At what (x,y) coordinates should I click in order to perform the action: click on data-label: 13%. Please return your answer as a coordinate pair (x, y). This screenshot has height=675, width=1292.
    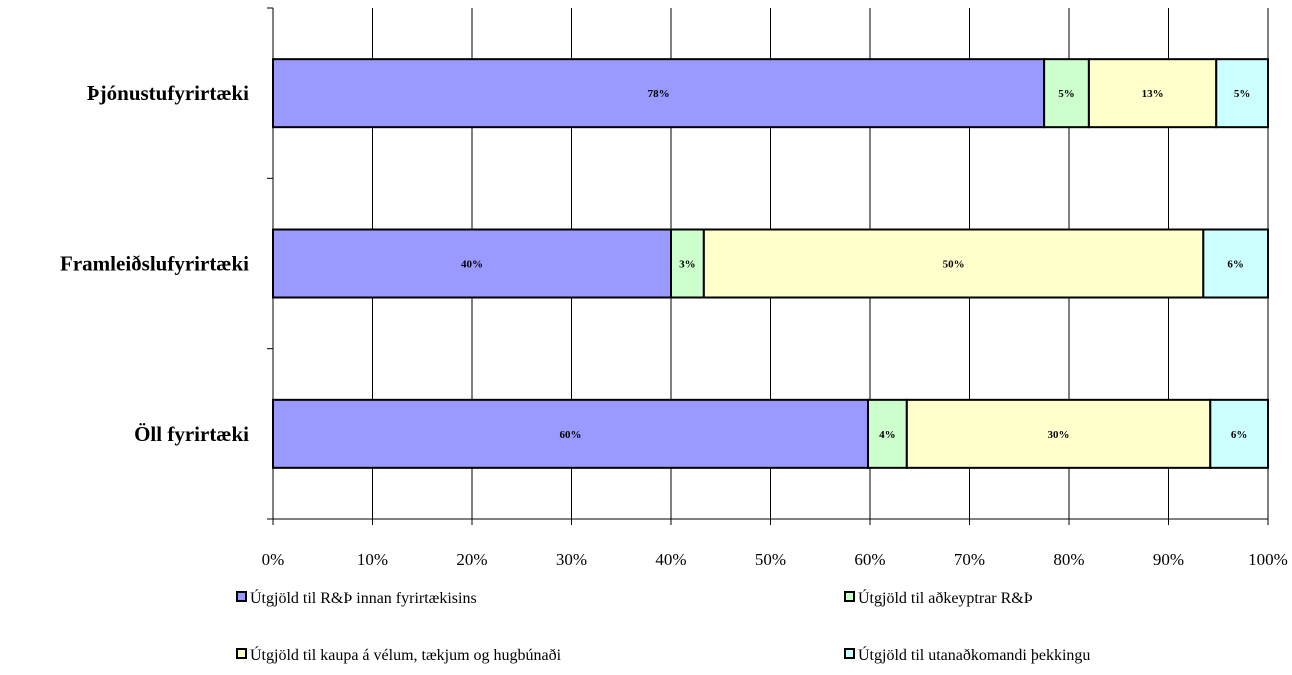
    Looking at the image, I should click on (1153, 94).